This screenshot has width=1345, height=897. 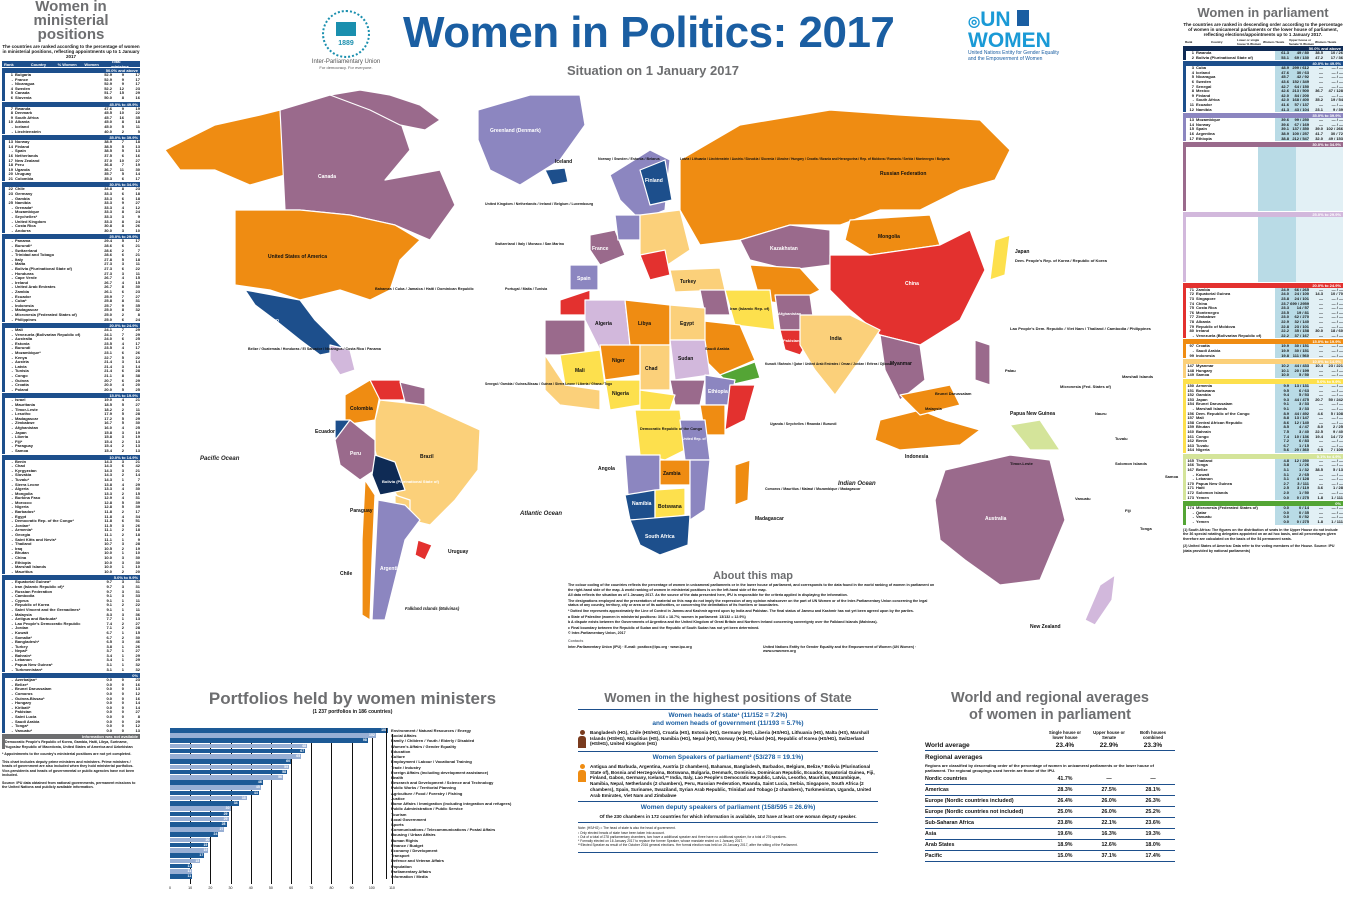 What do you see at coordinates (311, 888) in the screenshot?
I see `axis-tick: 70` at bounding box center [311, 888].